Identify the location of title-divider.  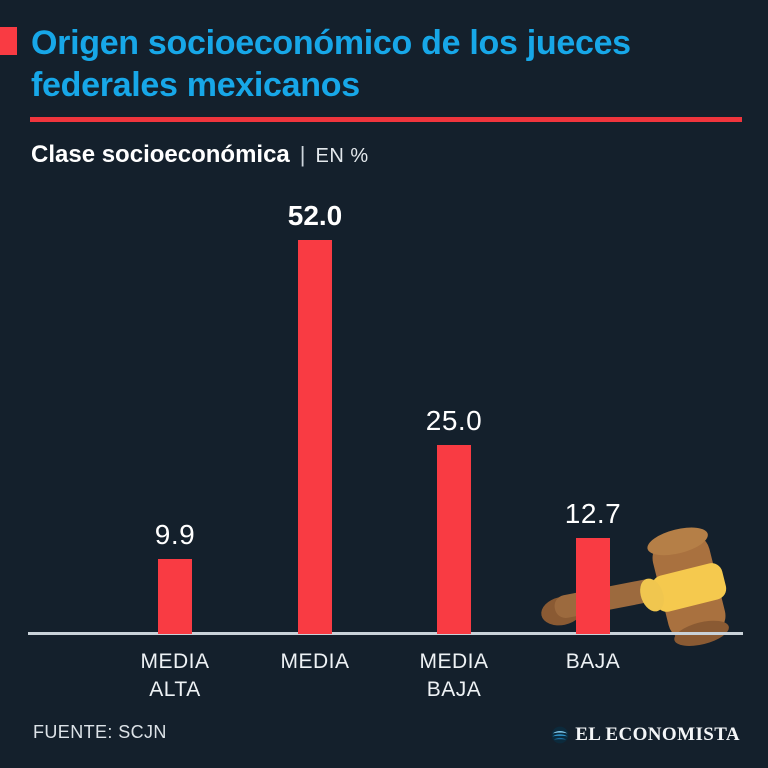
(386, 119).